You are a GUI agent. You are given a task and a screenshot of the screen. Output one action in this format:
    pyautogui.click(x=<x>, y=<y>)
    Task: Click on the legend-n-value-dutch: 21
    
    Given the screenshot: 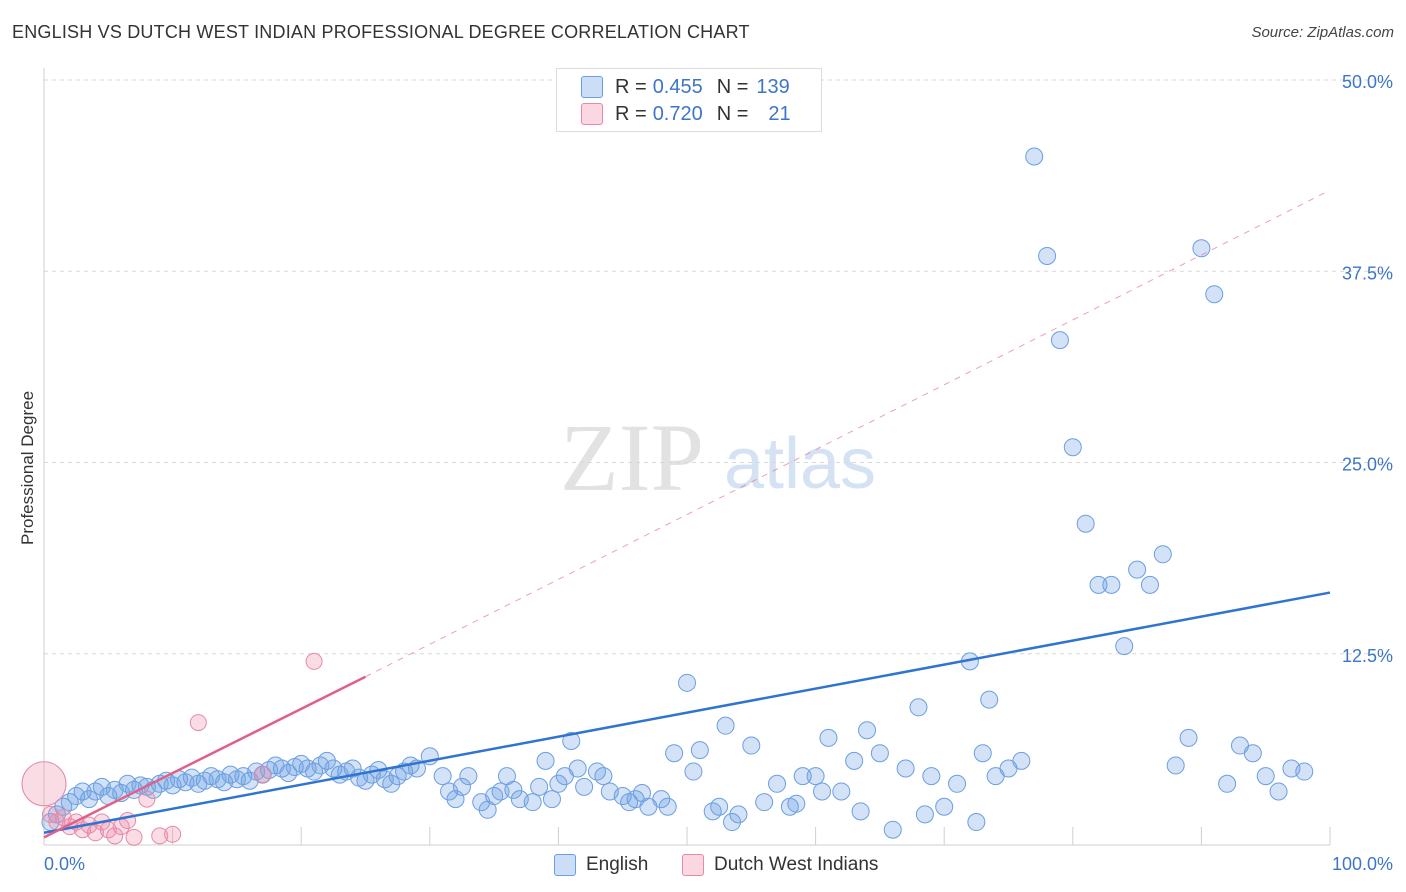 What is the action you would take?
    pyautogui.click(x=779, y=113)
    